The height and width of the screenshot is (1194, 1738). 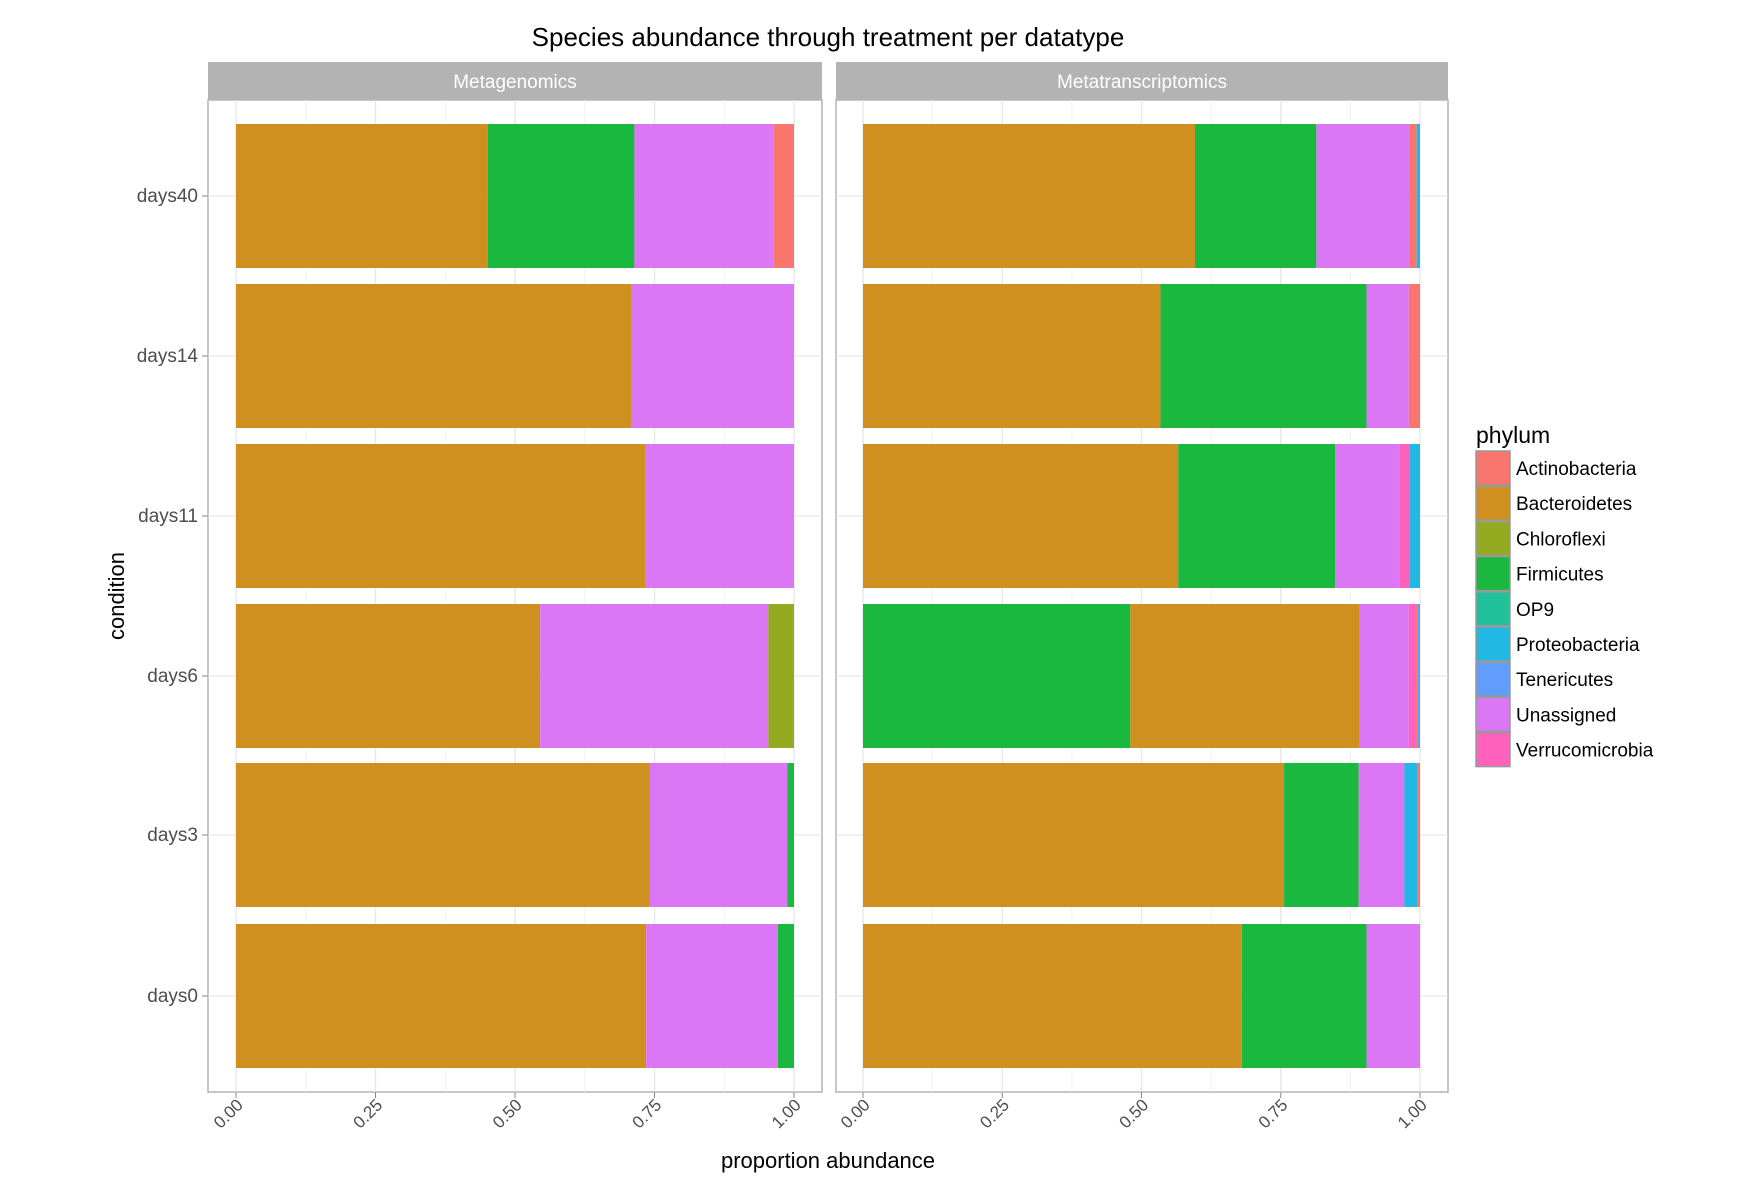 What do you see at coordinates (1513, 435) in the screenshot?
I see `legend-title: phylum` at bounding box center [1513, 435].